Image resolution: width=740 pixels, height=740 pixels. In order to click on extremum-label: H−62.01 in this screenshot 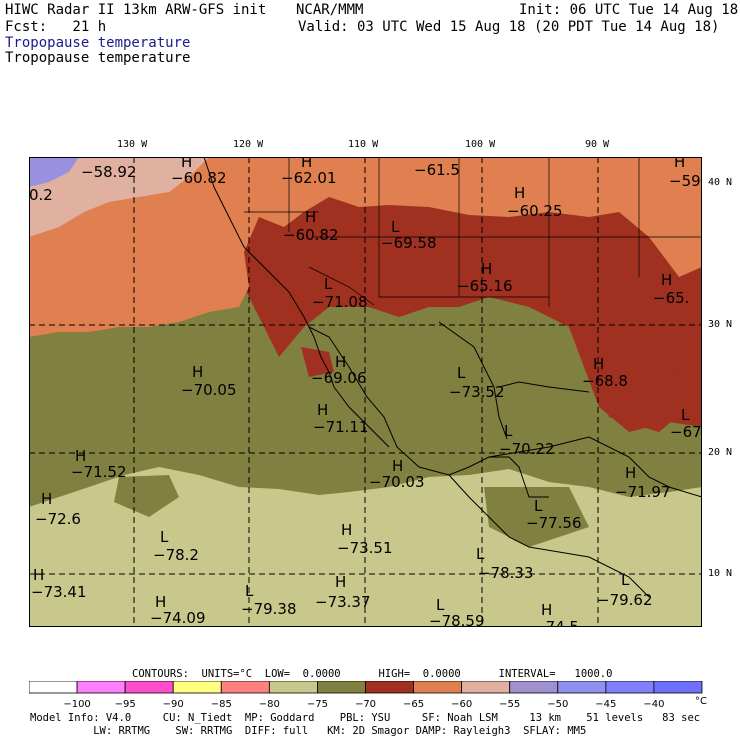, I will do `click(309, 172)`.